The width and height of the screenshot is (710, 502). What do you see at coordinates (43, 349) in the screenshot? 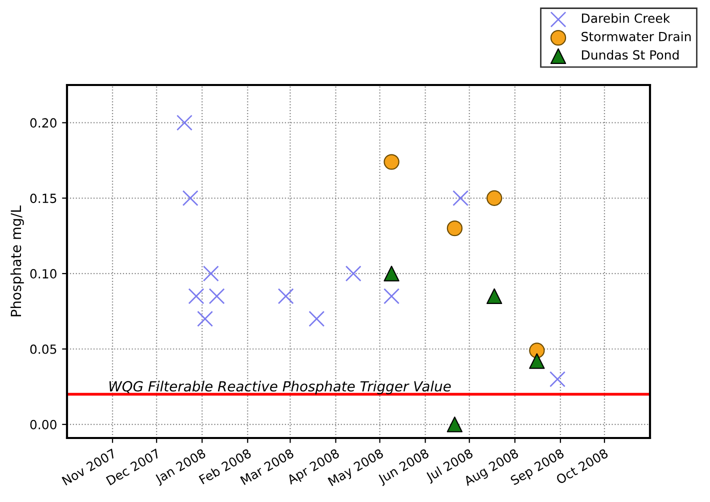
I see `y-tick-label: 0.05` at bounding box center [43, 349].